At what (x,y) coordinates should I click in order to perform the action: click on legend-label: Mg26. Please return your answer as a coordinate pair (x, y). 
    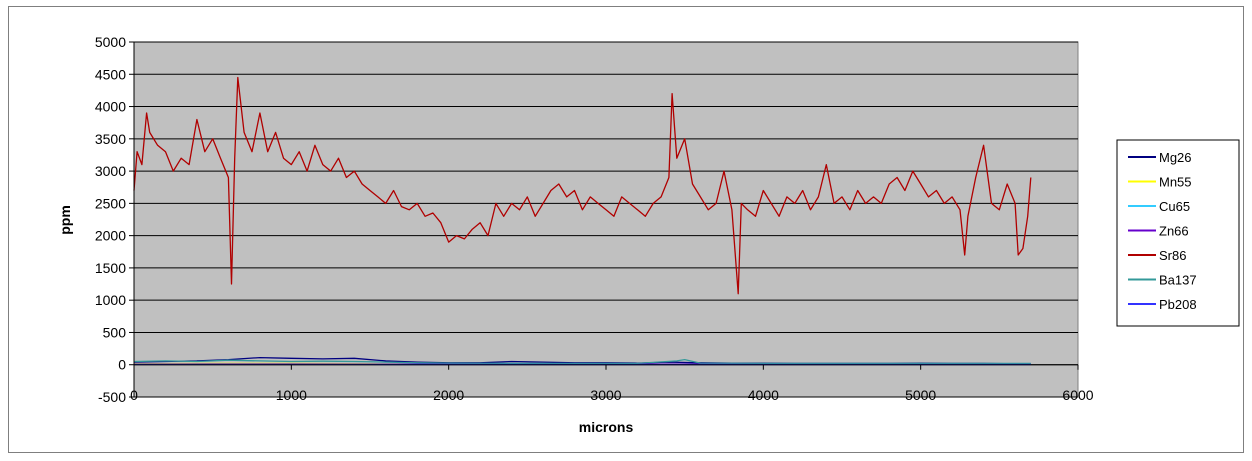
    Looking at the image, I should click on (1175, 157).